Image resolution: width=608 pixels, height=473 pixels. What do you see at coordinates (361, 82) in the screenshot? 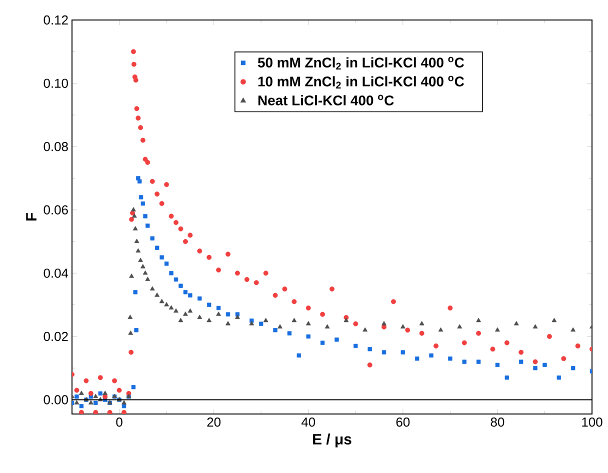
I see `legend-label: 10 mM ZnCl$_{2}$ in LiCl-KCl 400 $^{o}$C` at bounding box center [361, 82].